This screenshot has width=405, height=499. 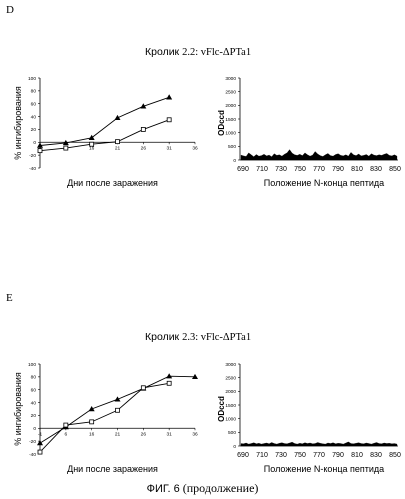 What do you see at coordinates (9, 298) in the screenshot?
I see `panel-letter-e: E` at bounding box center [9, 298].